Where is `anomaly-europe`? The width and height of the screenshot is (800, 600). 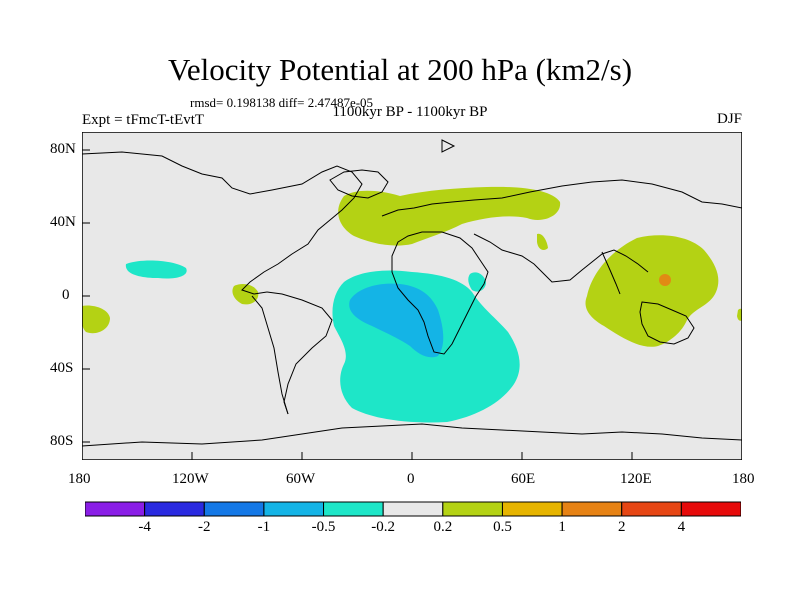
anomaly-europe is located at coordinates (449, 216).